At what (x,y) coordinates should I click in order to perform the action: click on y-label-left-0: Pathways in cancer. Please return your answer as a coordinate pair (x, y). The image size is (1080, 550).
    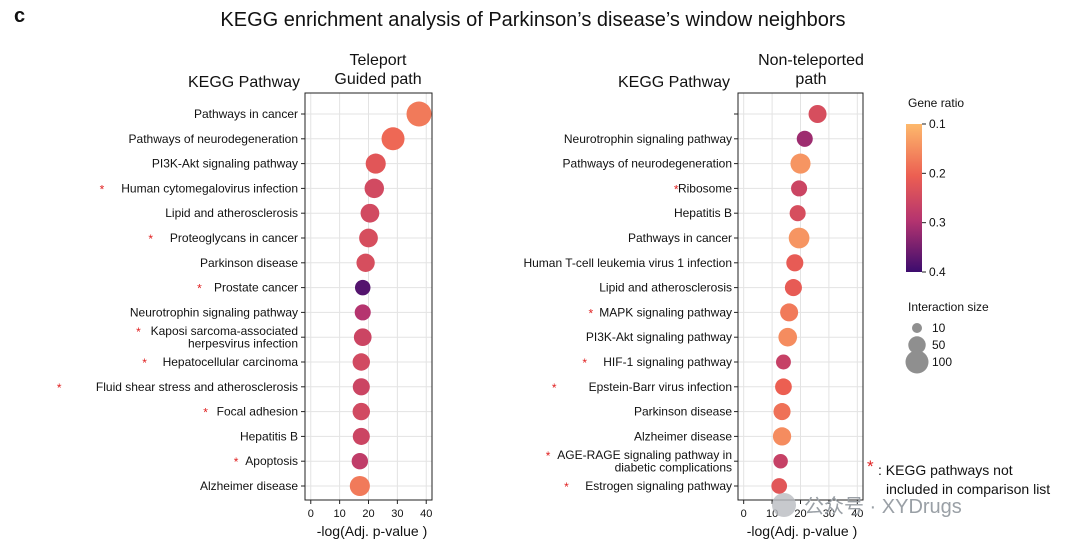
    Looking at the image, I should click on (246, 114).